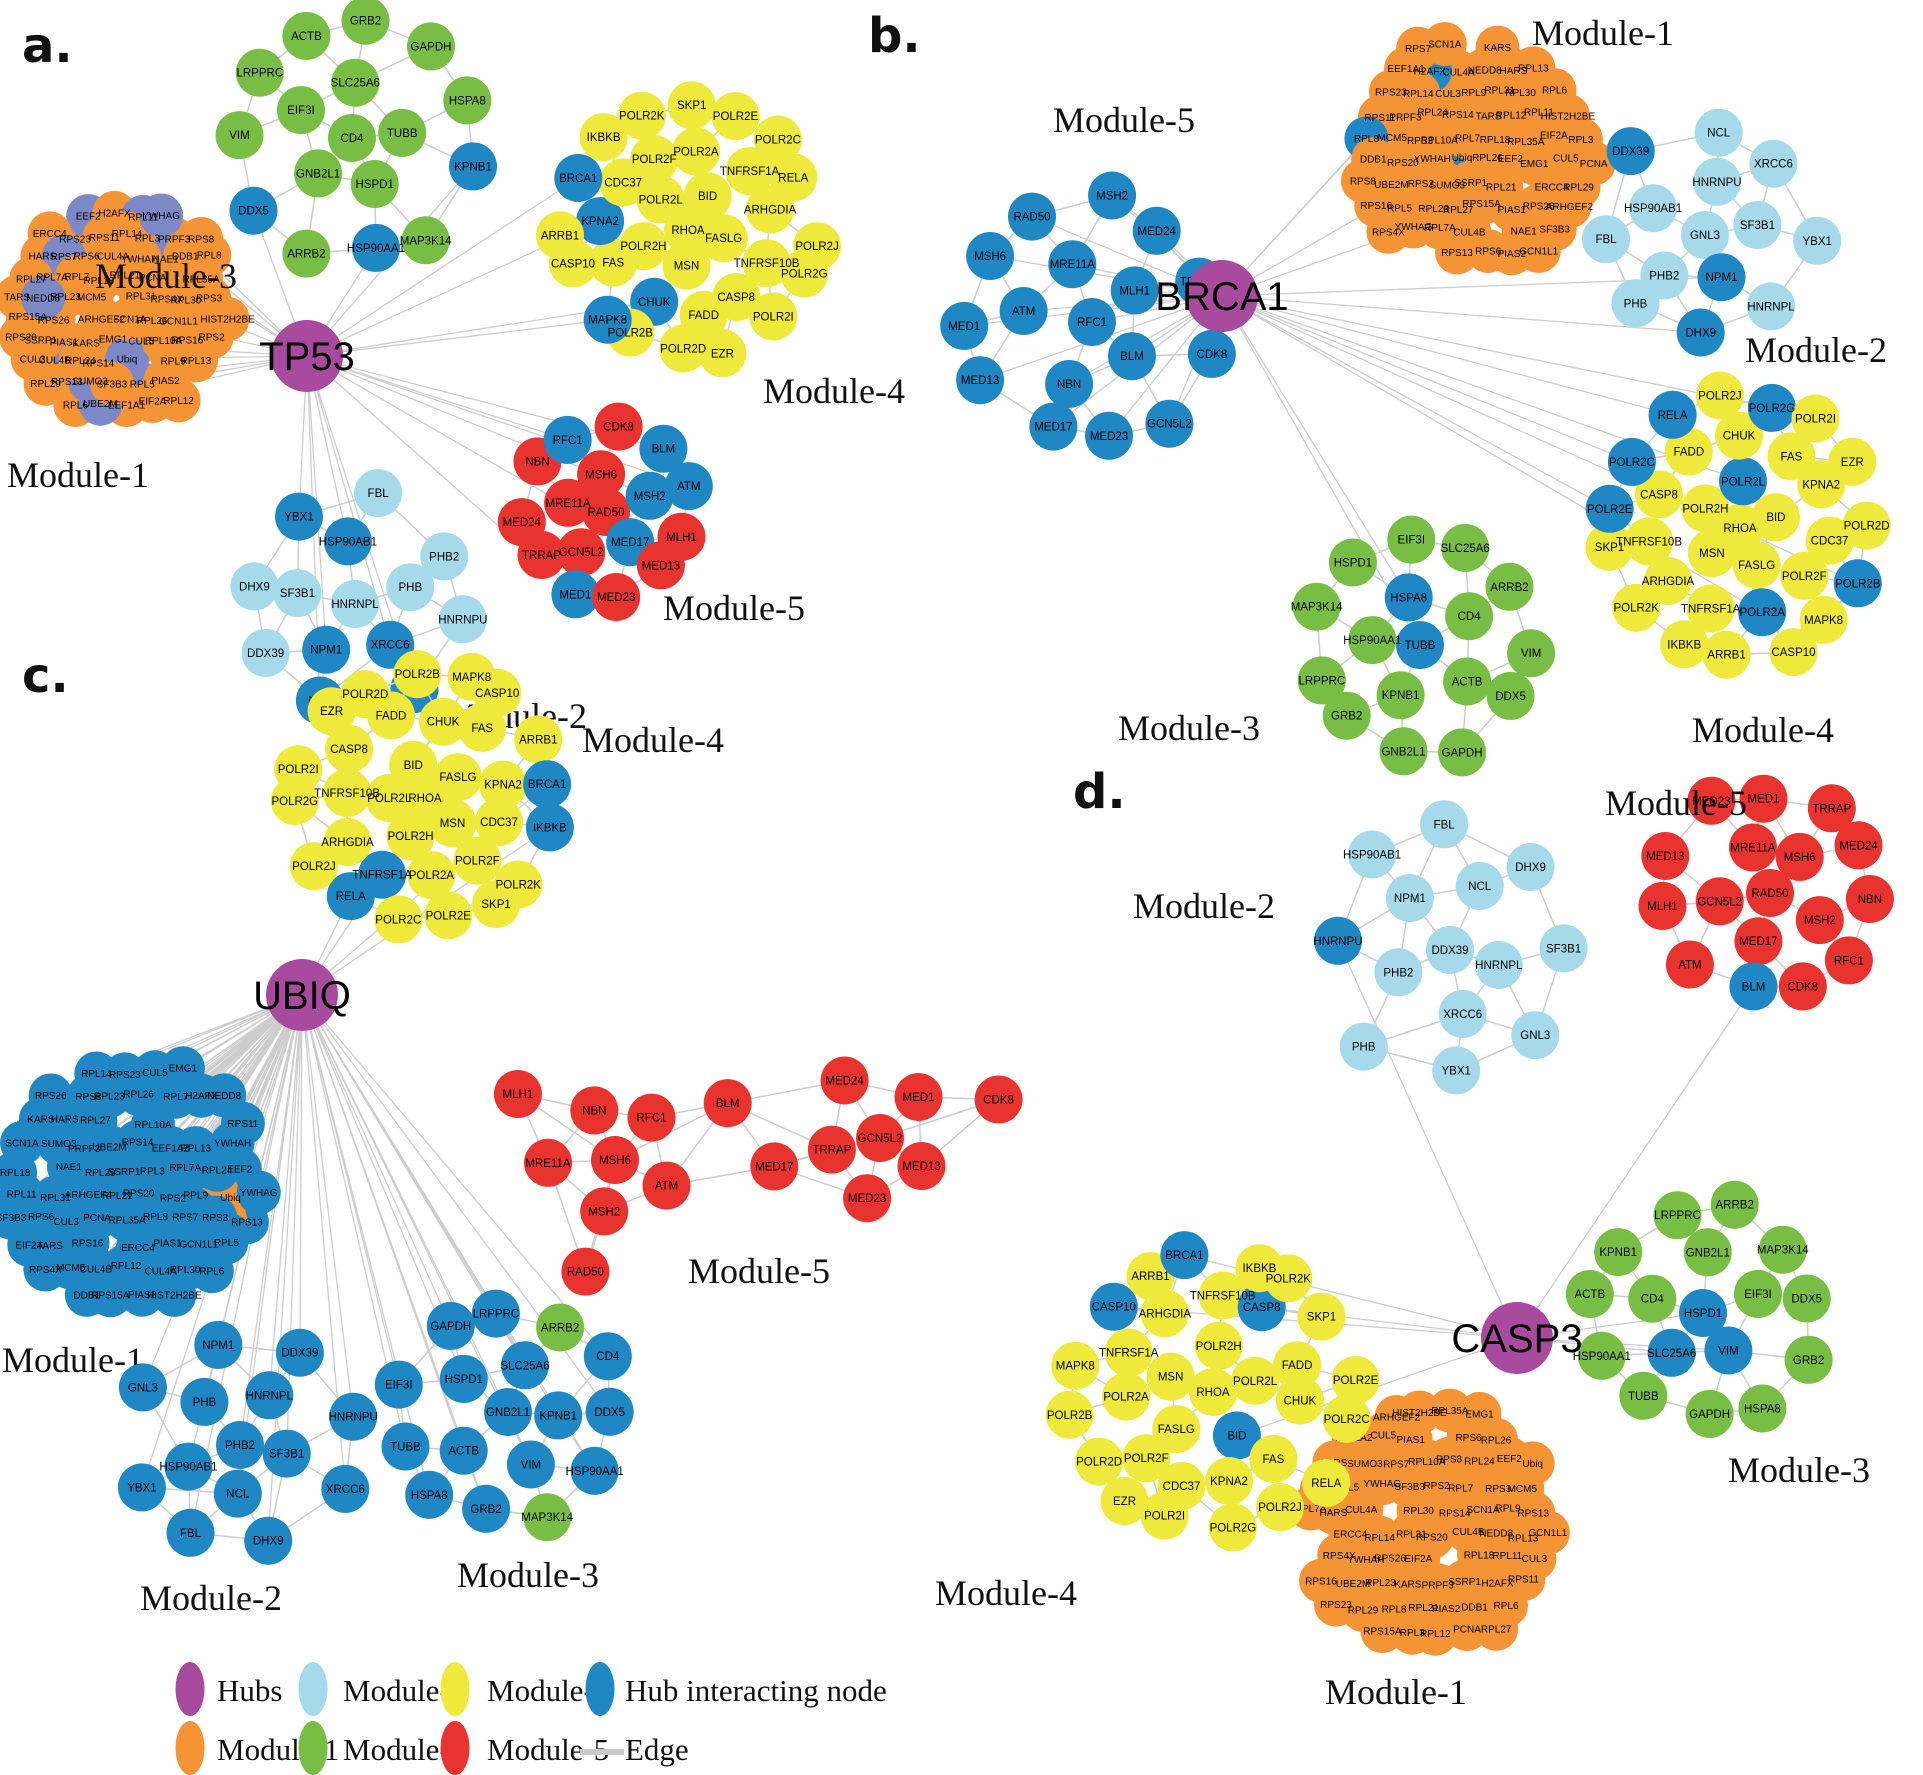 This screenshot has height=1775, width=1923. What do you see at coordinates (426, 241) in the screenshot?
I see `node-label: MAP3K14` at bounding box center [426, 241].